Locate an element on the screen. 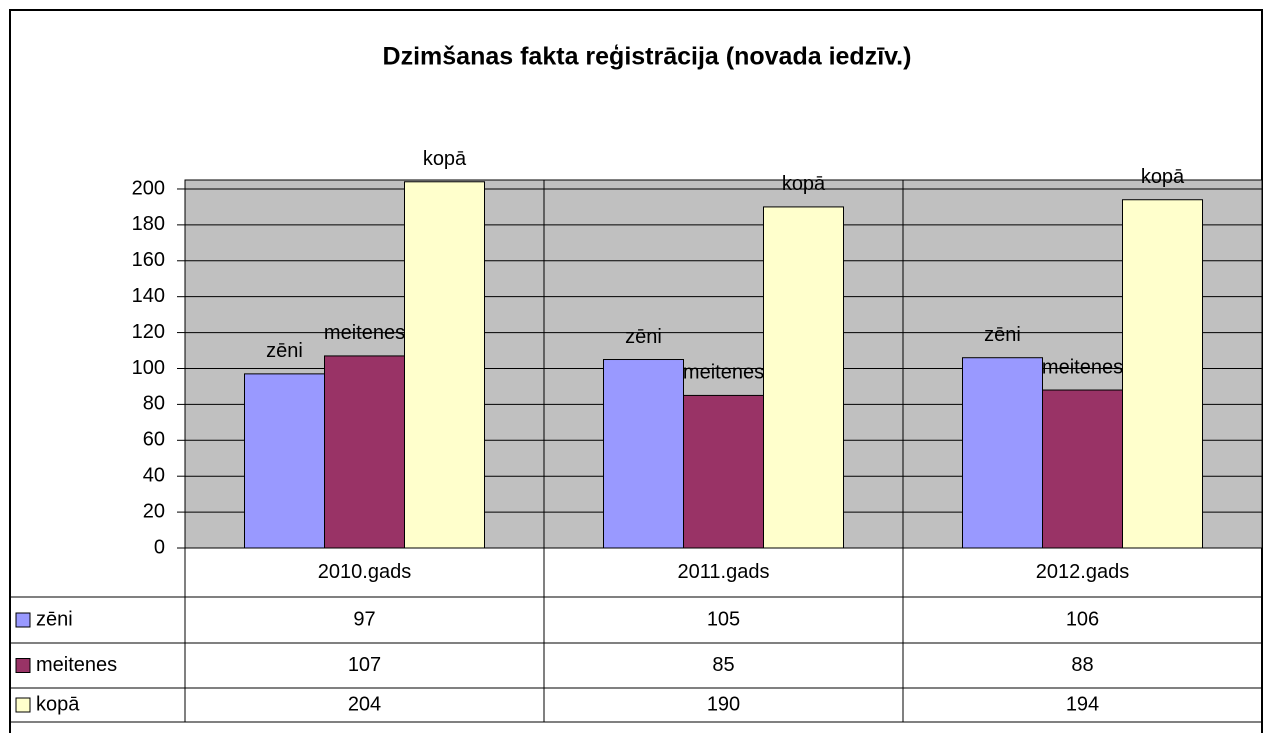 The height and width of the screenshot is (733, 1273). y-tick-label: 20 is located at coordinates (154, 511).